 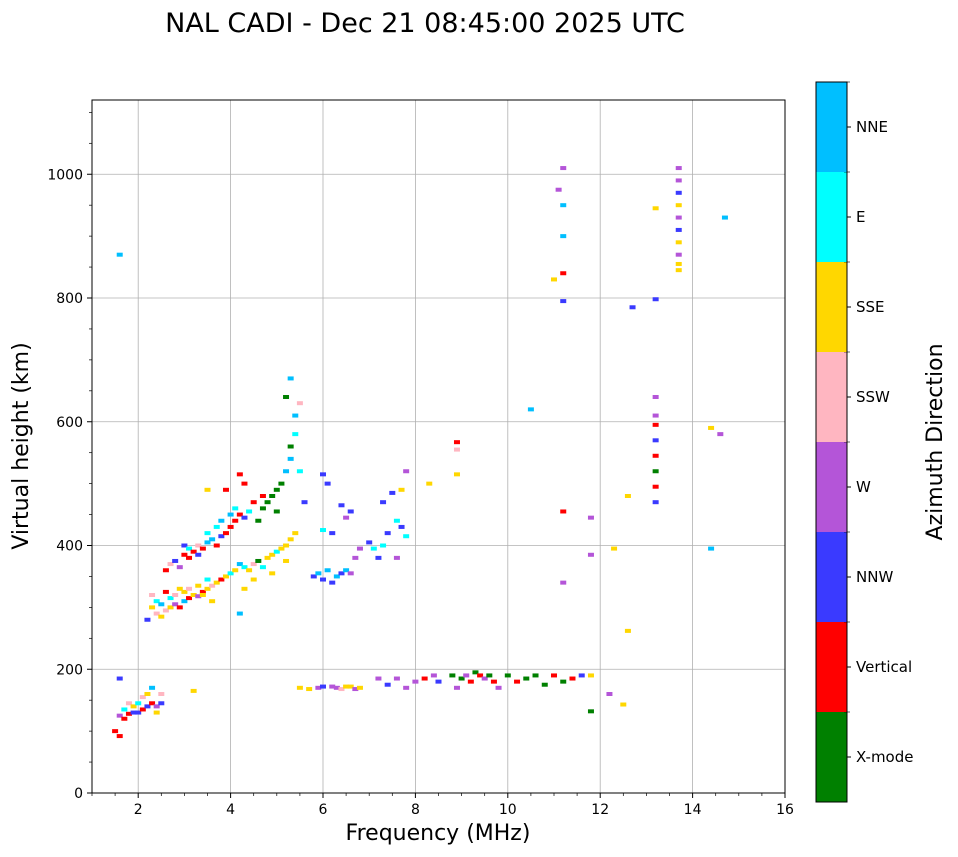 What do you see at coordinates (21, 445) in the screenshot?
I see `y-axis-title: Virtual height (km)` at bounding box center [21, 445].